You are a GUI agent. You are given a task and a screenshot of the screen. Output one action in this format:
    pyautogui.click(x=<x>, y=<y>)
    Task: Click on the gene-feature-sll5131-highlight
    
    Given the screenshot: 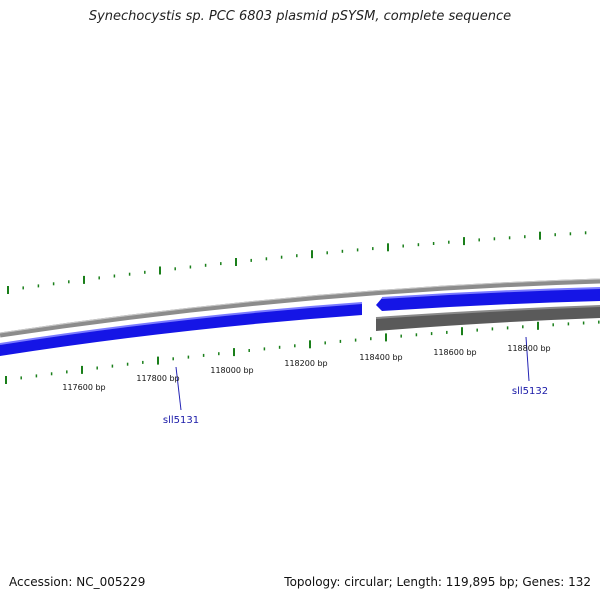 What is the action you would take?
    pyautogui.click(x=181, y=323)
    